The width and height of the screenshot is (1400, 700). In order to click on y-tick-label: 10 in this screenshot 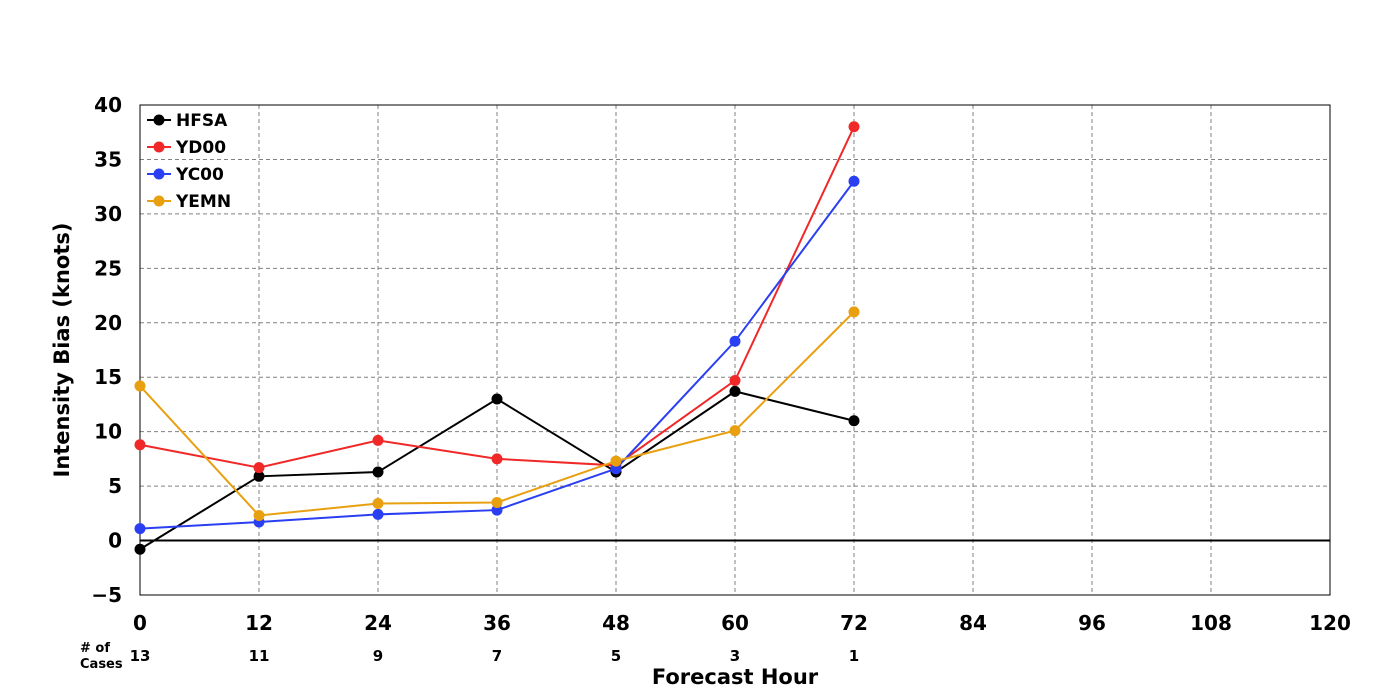, I will do `click(108, 432)`.